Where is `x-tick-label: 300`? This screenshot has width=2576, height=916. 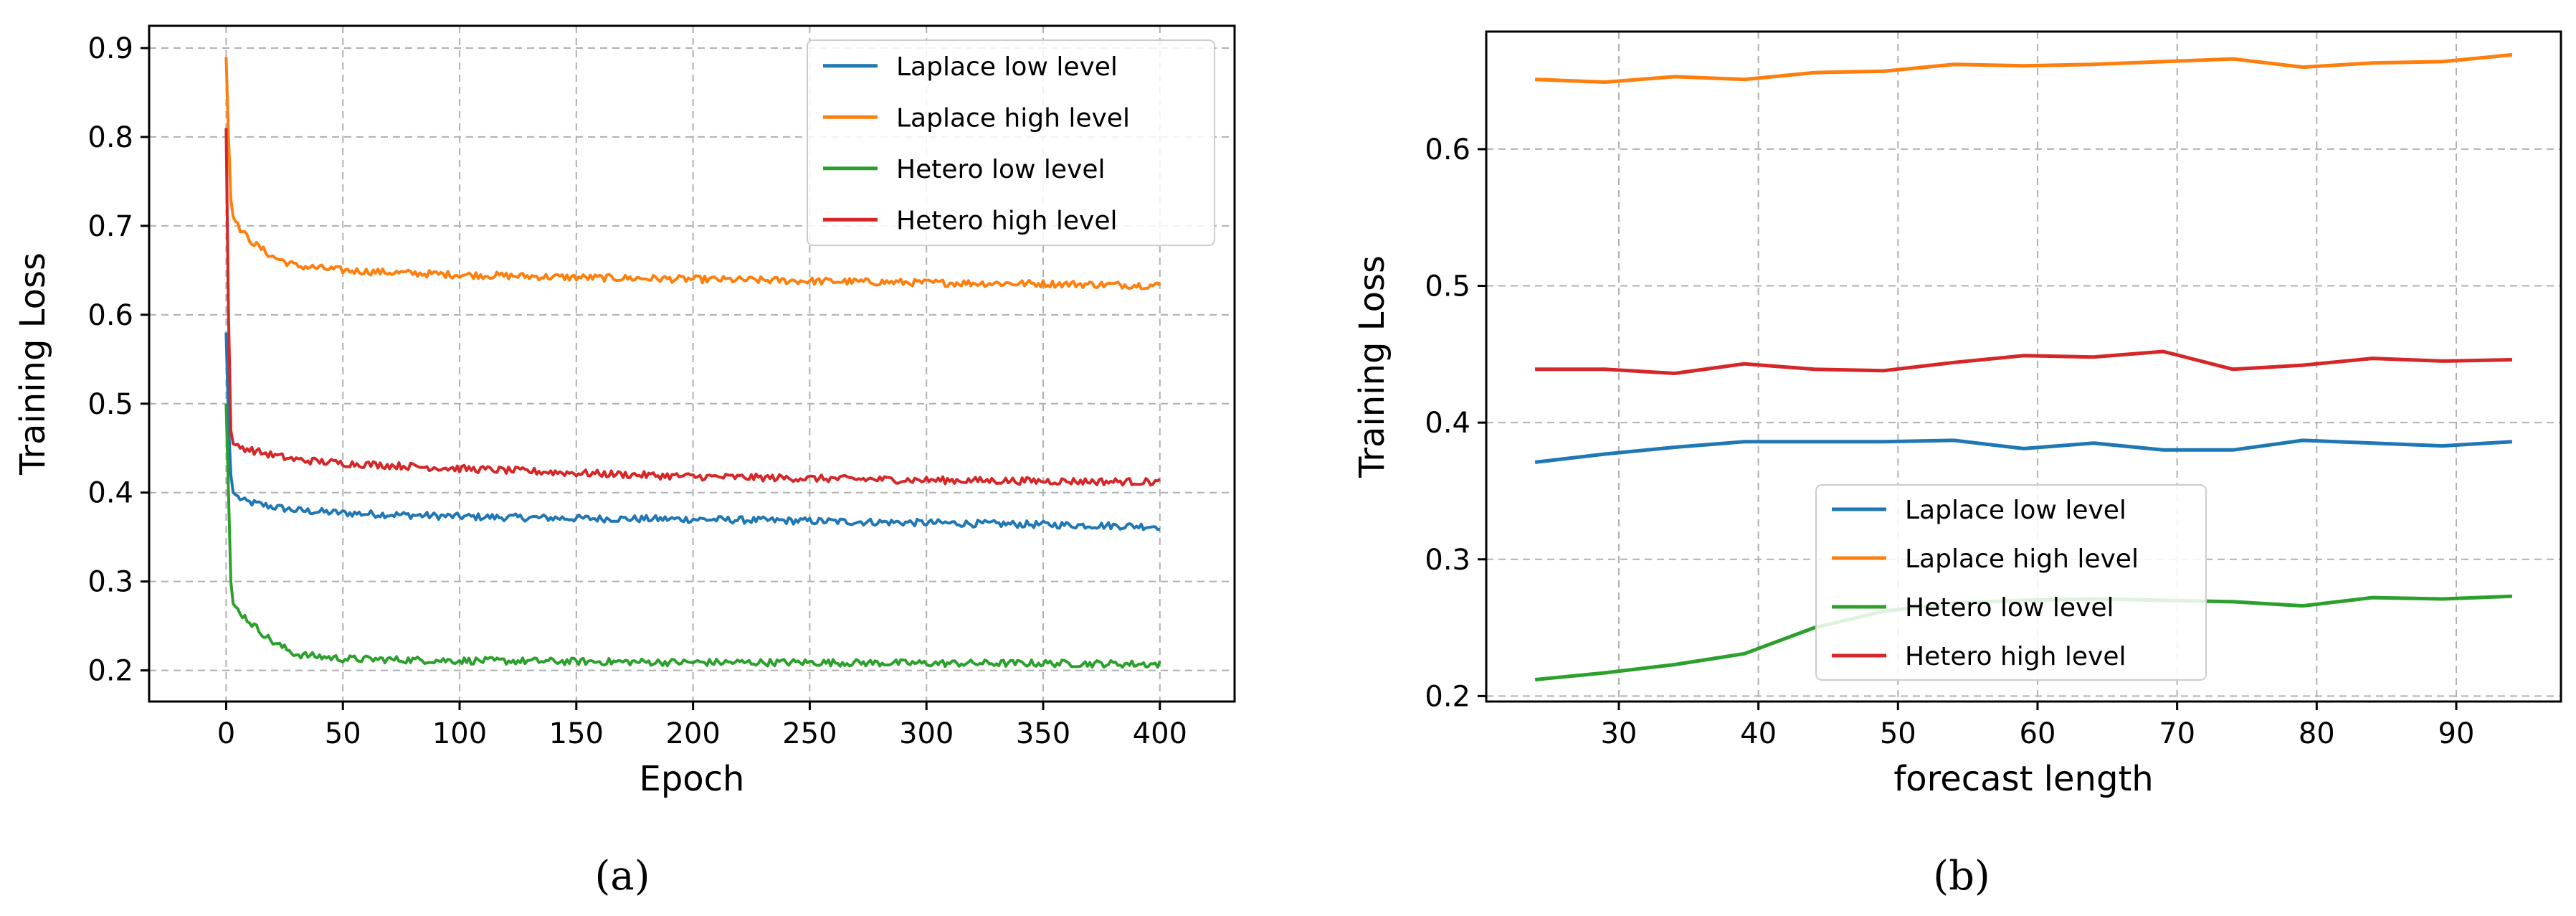 x-tick-label: 300 is located at coordinates (927, 733).